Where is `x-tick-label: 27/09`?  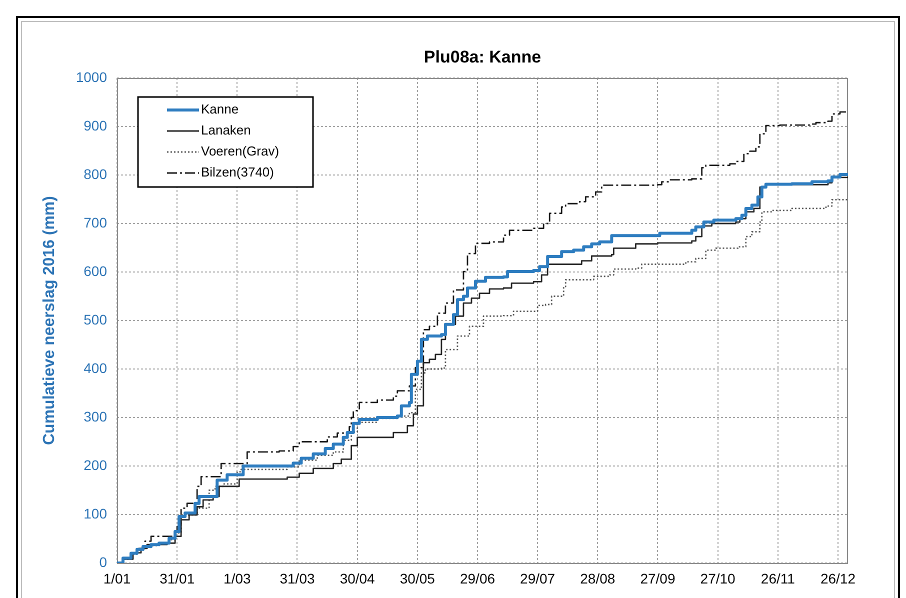
x-tick-label: 27/09 is located at coordinates (658, 578).